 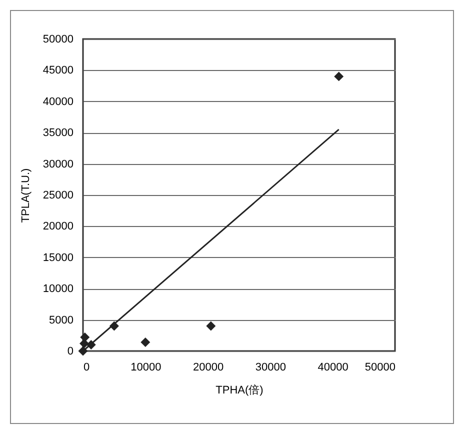 I want to click on x-tick-label: 20000, so click(x=208, y=368).